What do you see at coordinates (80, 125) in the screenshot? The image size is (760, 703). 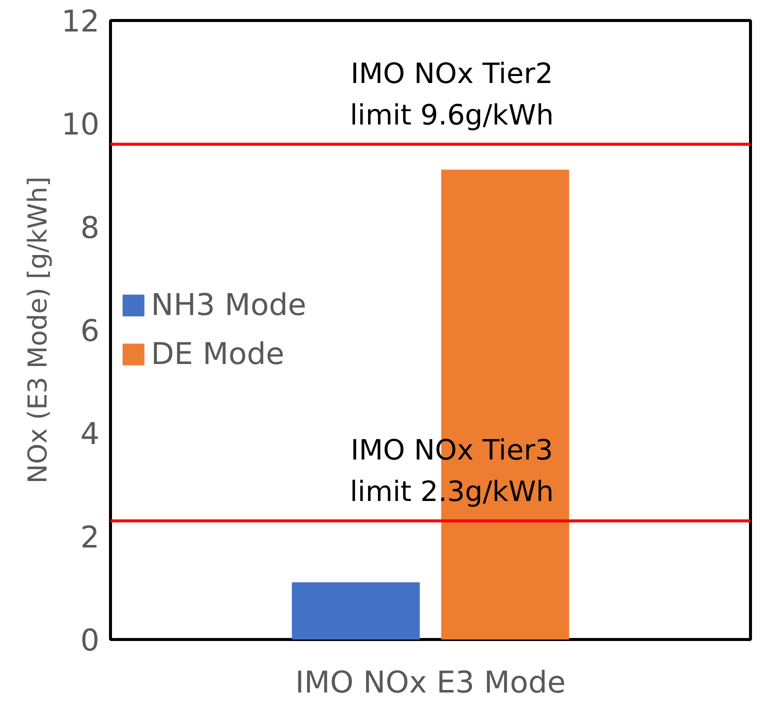 I see `y-tick-label: 10` at bounding box center [80, 125].